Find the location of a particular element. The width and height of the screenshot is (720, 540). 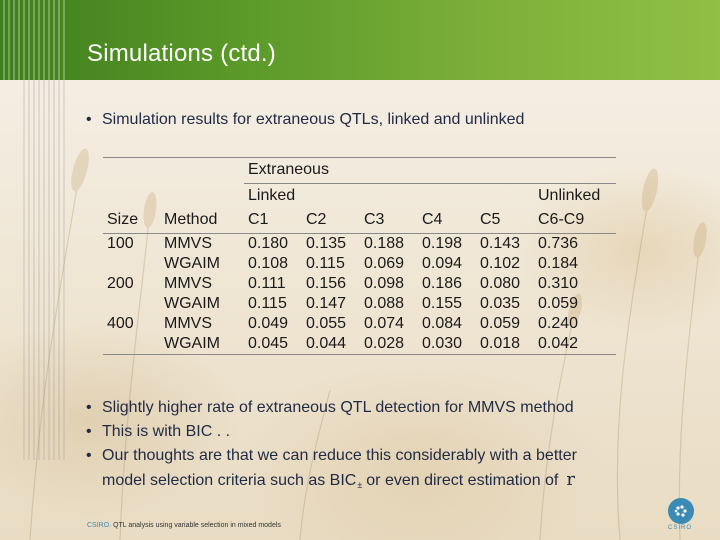

cell-value: 0.180 is located at coordinates (268, 243).